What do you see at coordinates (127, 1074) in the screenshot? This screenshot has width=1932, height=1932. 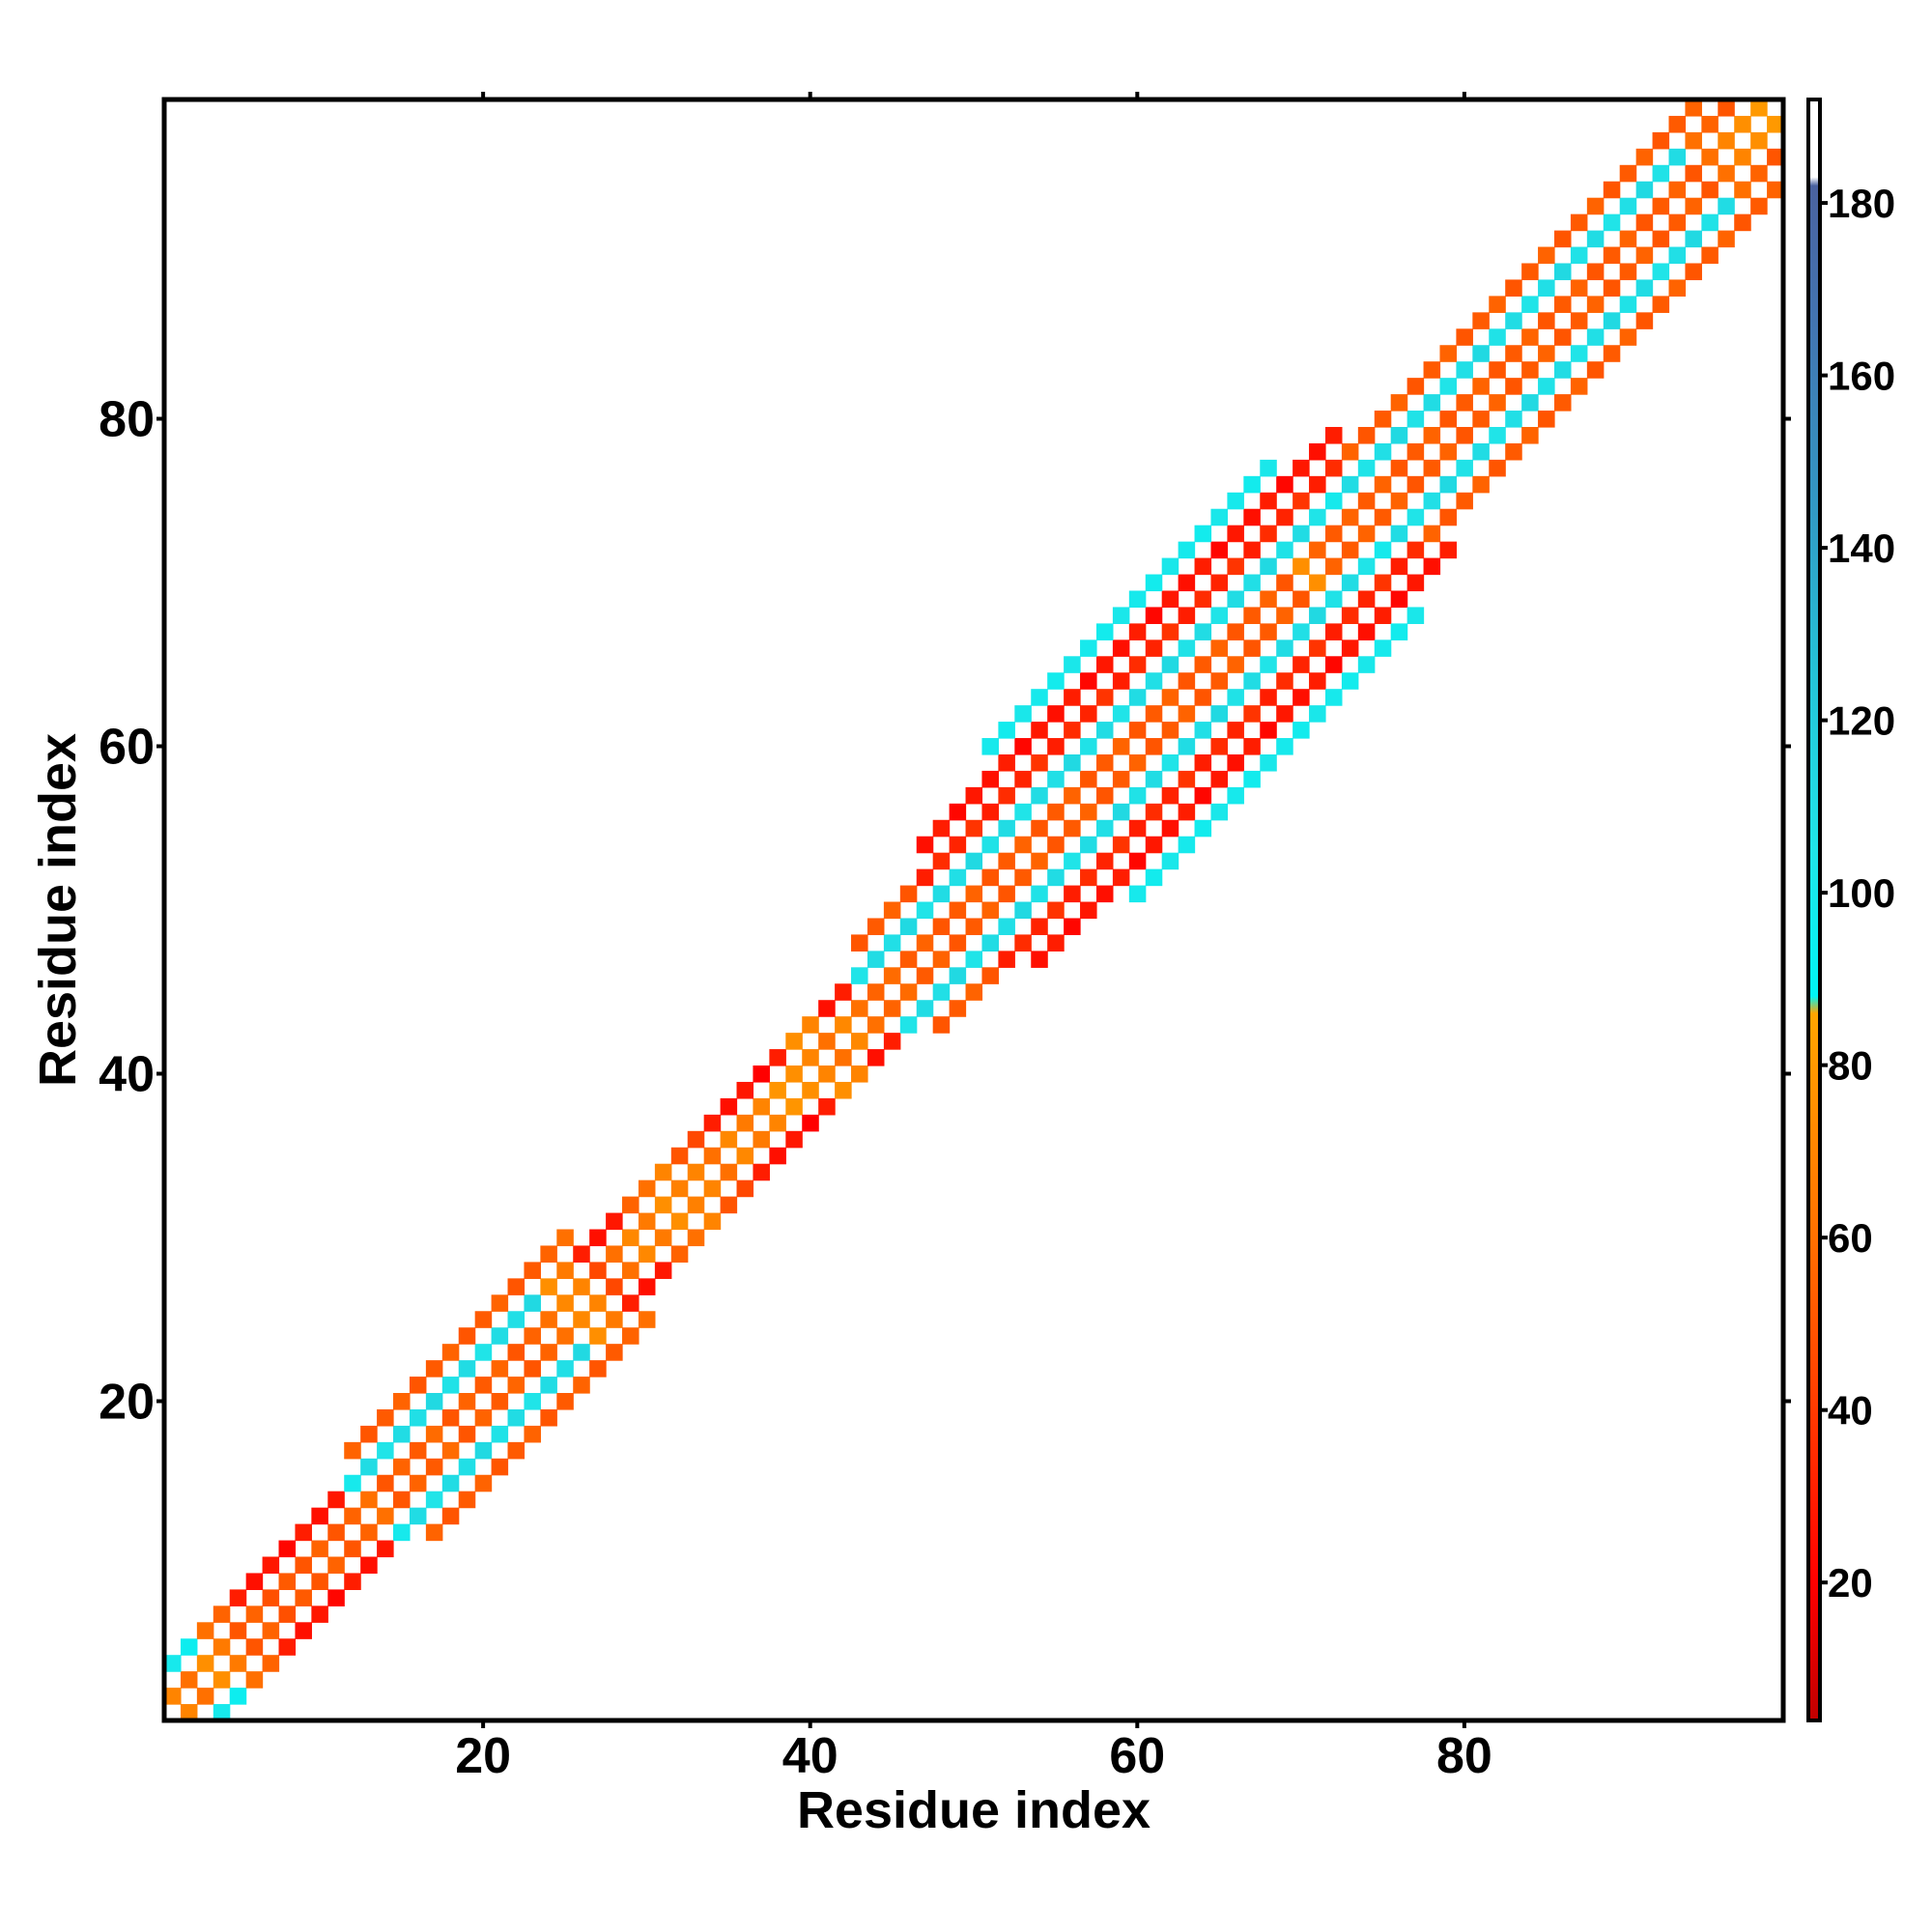 I see `y-tick-label: 40` at bounding box center [127, 1074].